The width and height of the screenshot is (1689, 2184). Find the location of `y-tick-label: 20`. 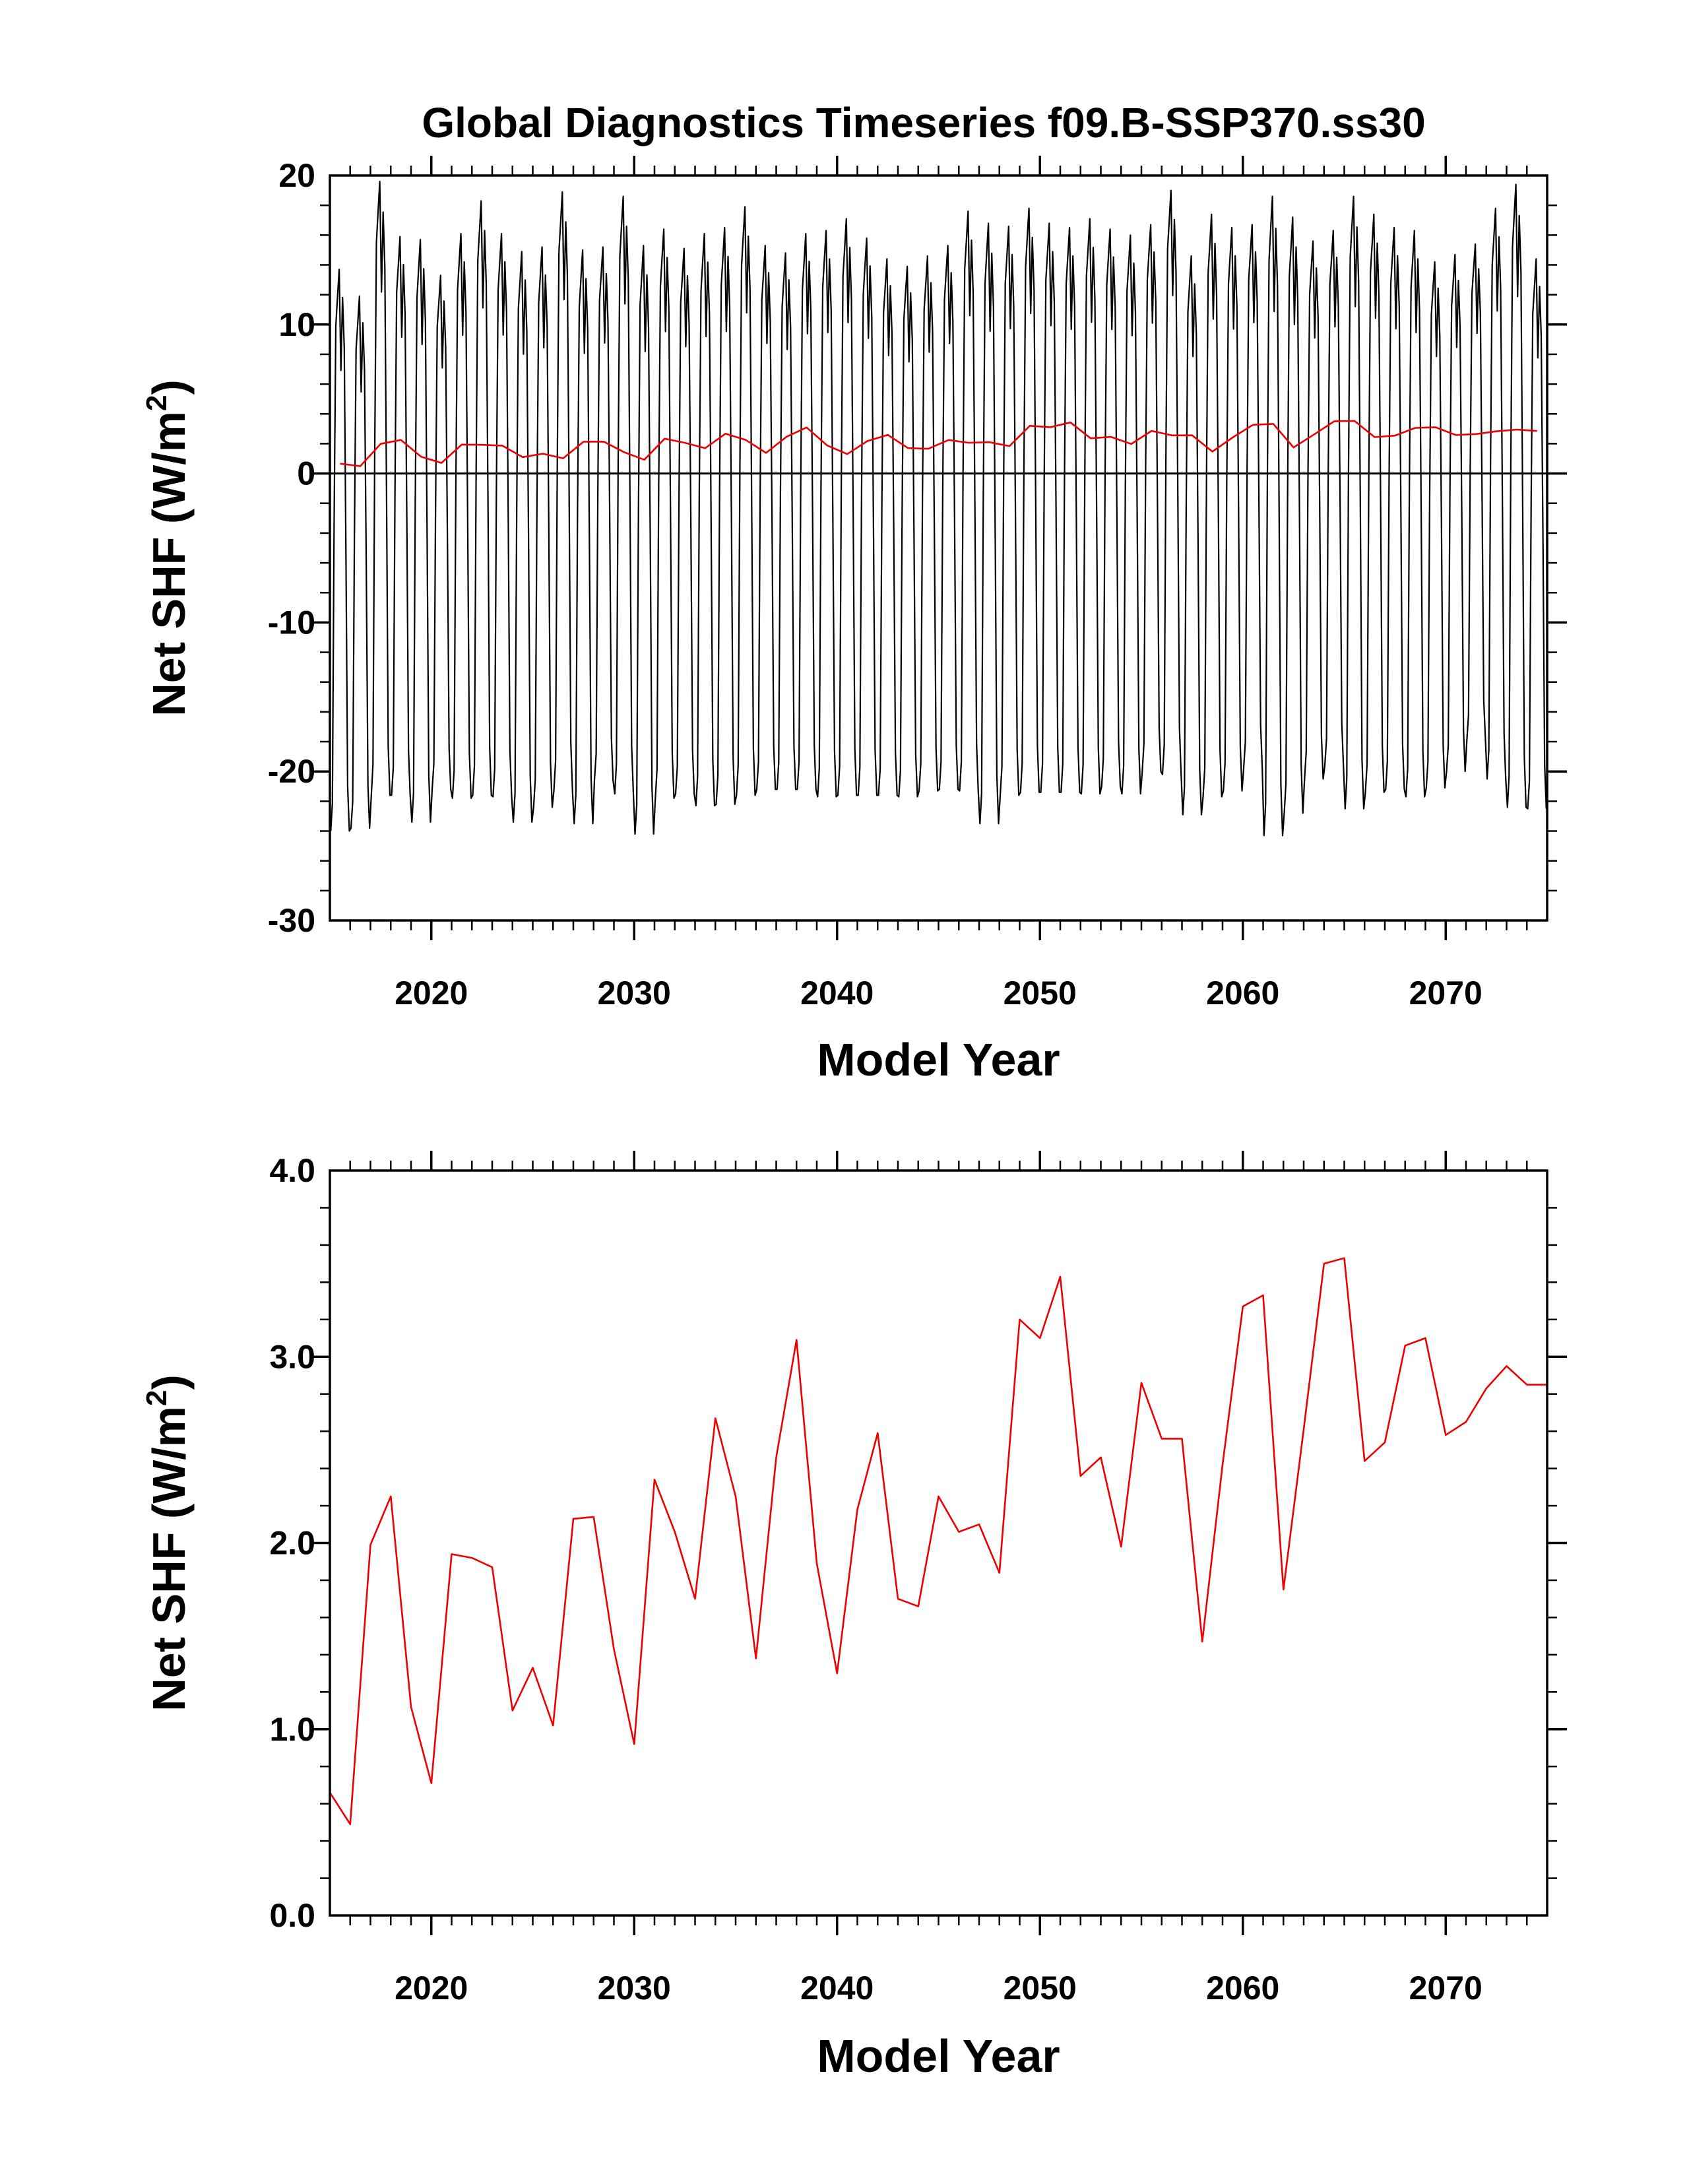

y-tick-label: 20 is located at coordinates (296, 175).